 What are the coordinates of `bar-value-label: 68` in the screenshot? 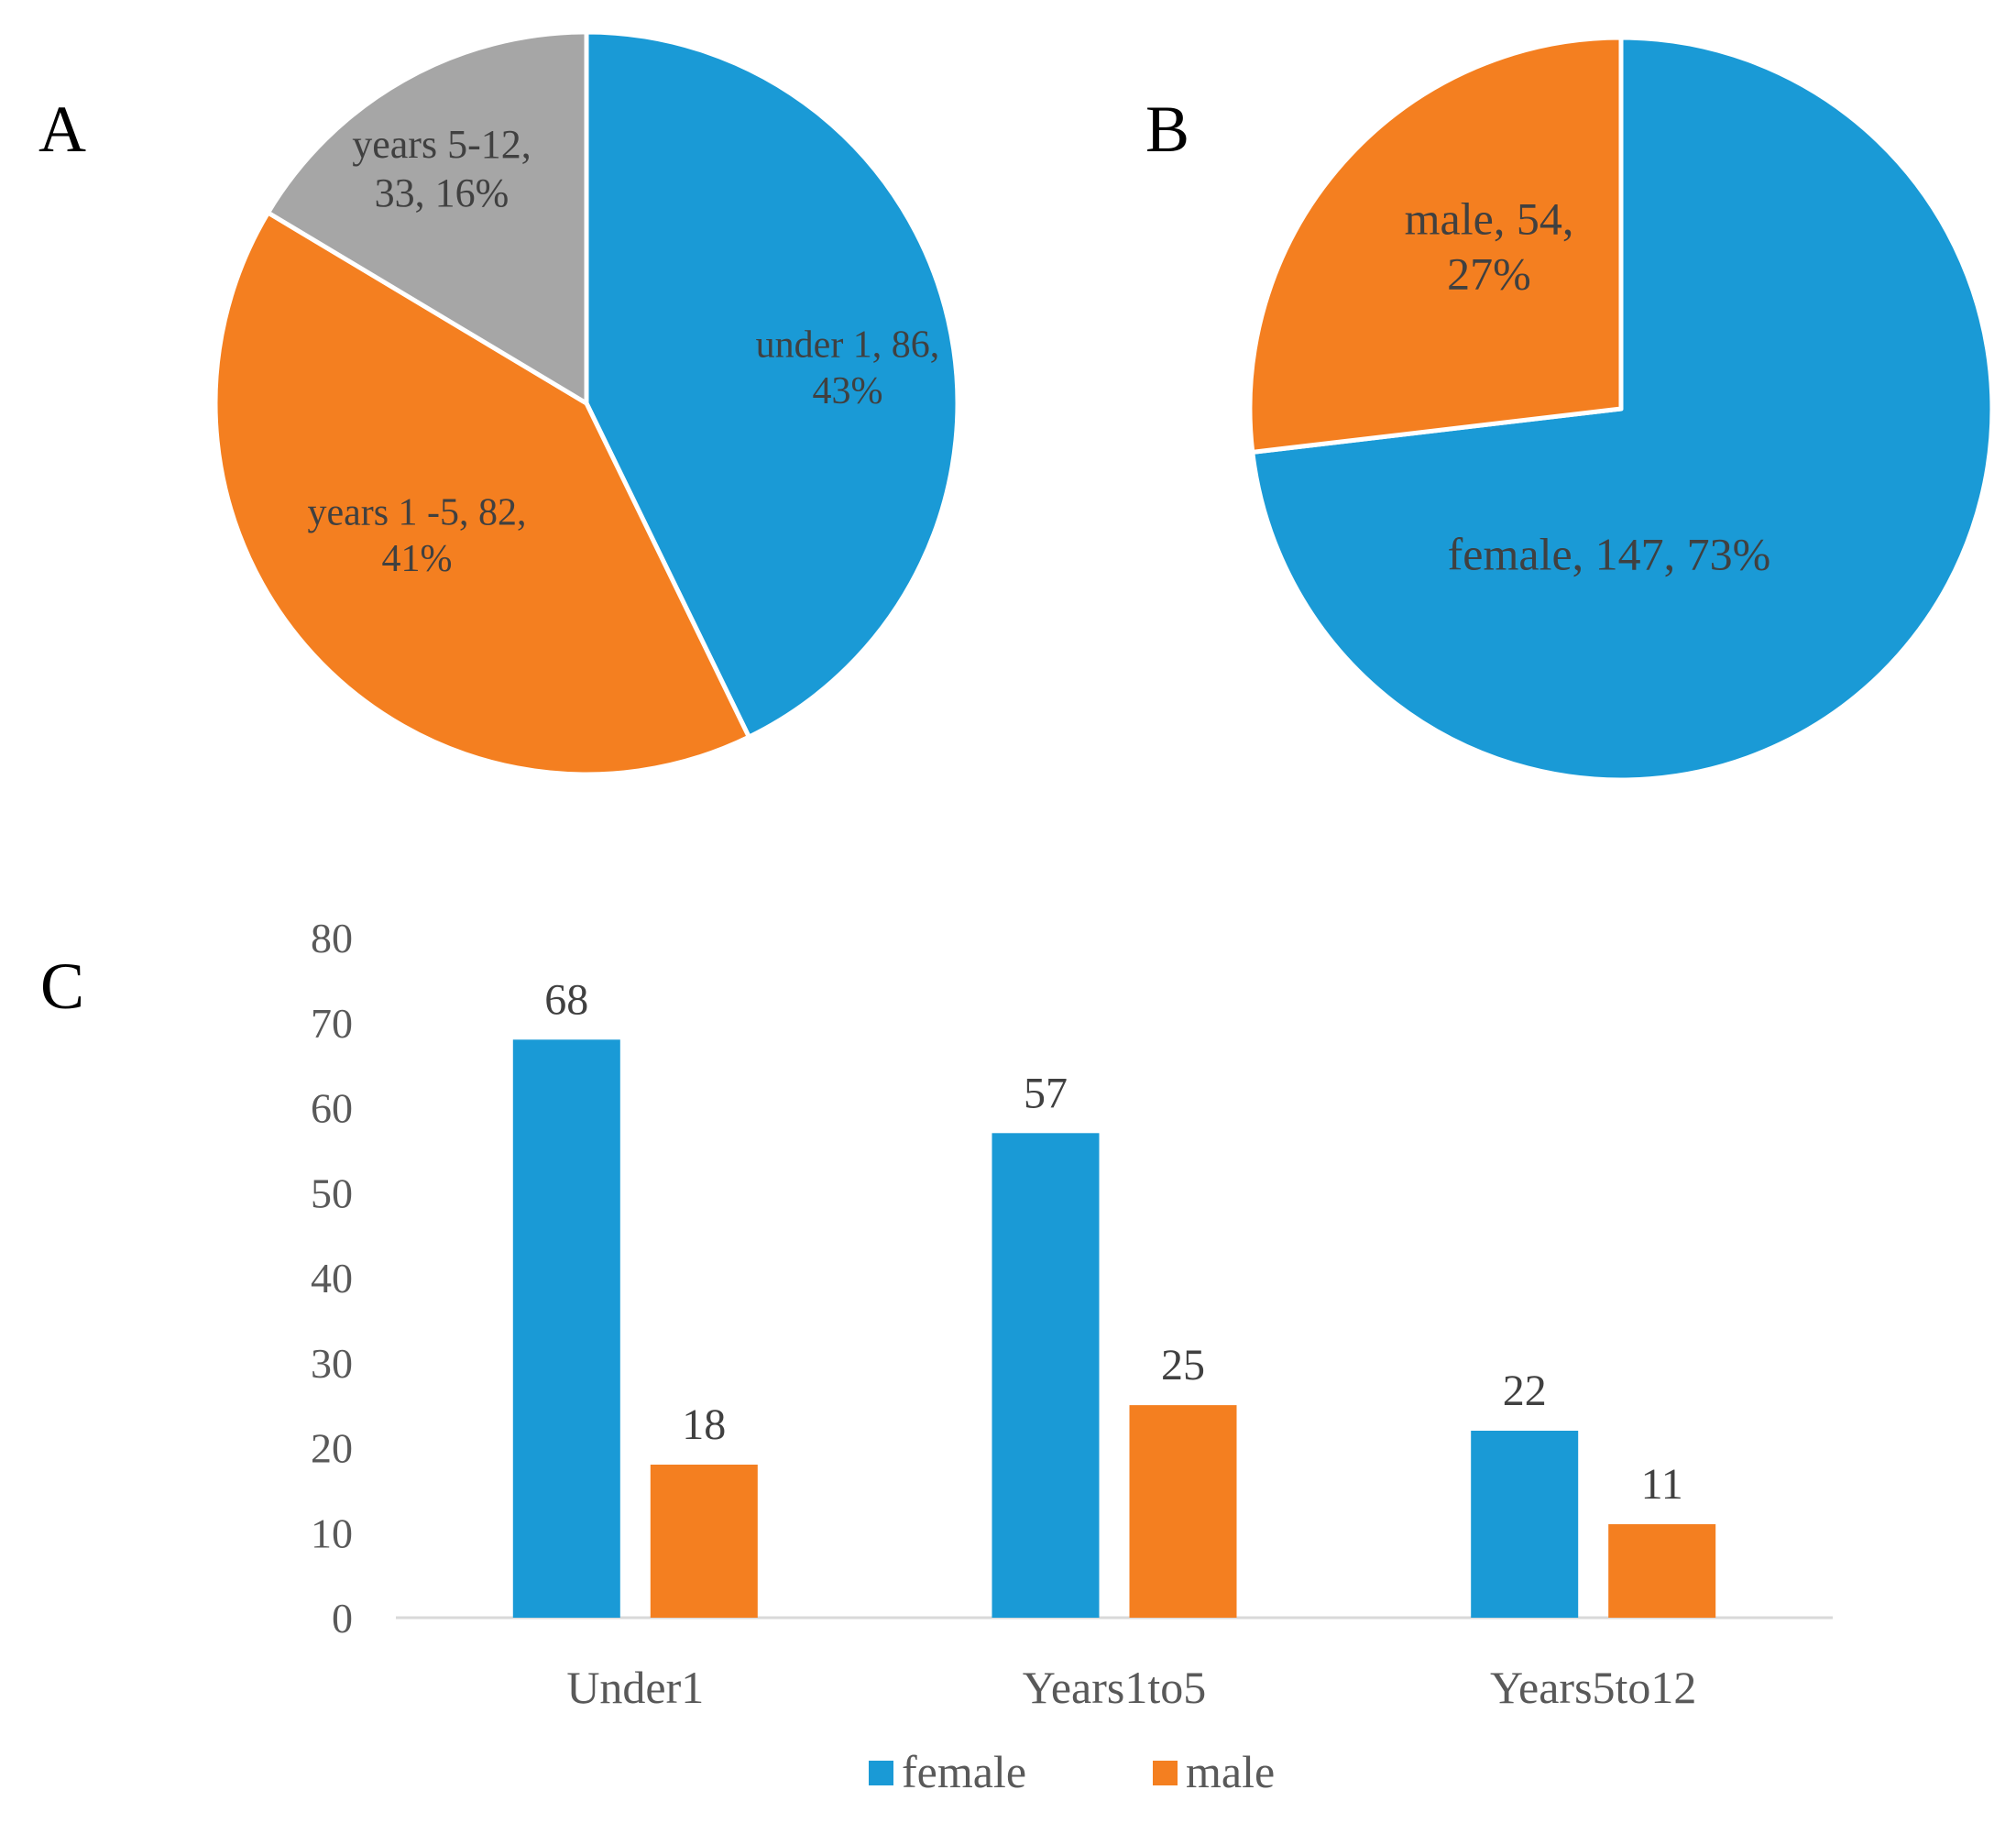 It's located at (566, 999).